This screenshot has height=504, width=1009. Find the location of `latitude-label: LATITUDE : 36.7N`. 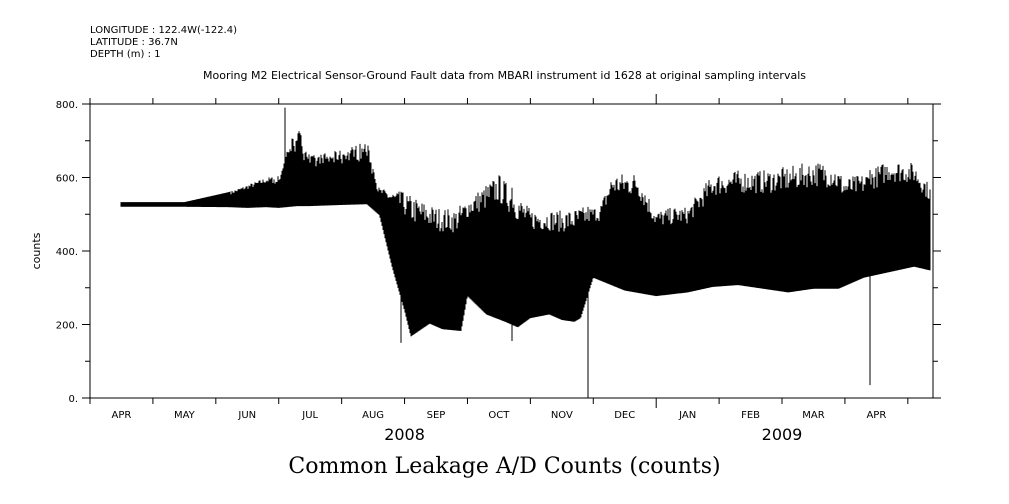

latitude-label: LATITUDE : 36.7N is located at coordinates (134, 42).